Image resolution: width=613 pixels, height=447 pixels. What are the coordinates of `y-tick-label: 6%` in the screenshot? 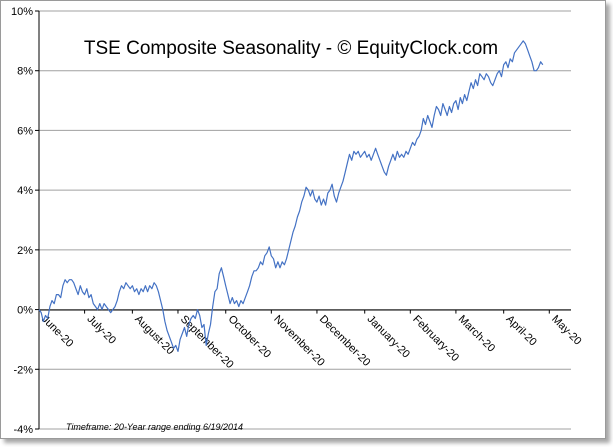 It's located at (25, 131).